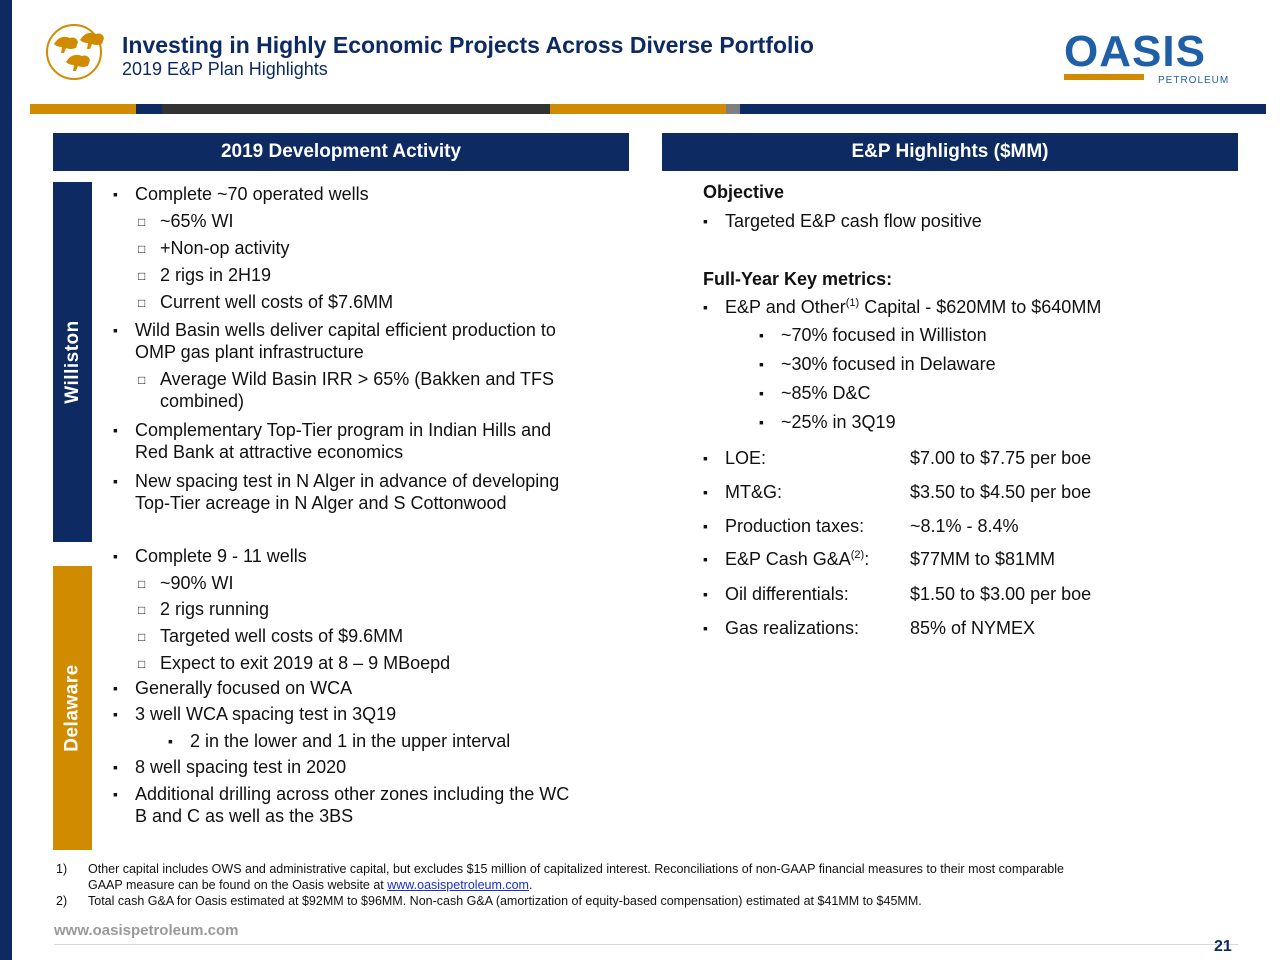 The width and height of the screenshot is (1280, 960). What do you see at coordinates (229, 767) in the screenshot?
I see `bullet-line: 8 well spacing test in 2020` at bounding box center [229, 767].